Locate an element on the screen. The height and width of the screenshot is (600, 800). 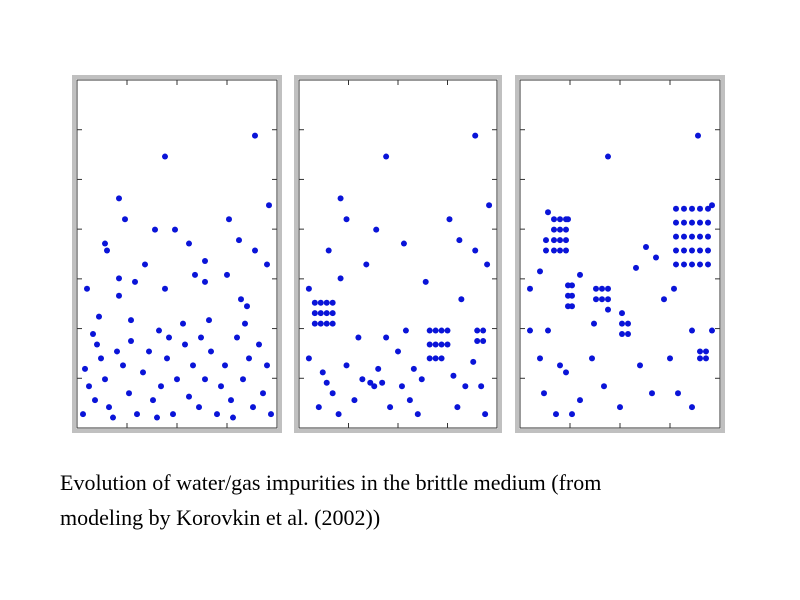
caption-line: modeling by Korovkin et al. (2002)) is located at coordinates (220, 517).